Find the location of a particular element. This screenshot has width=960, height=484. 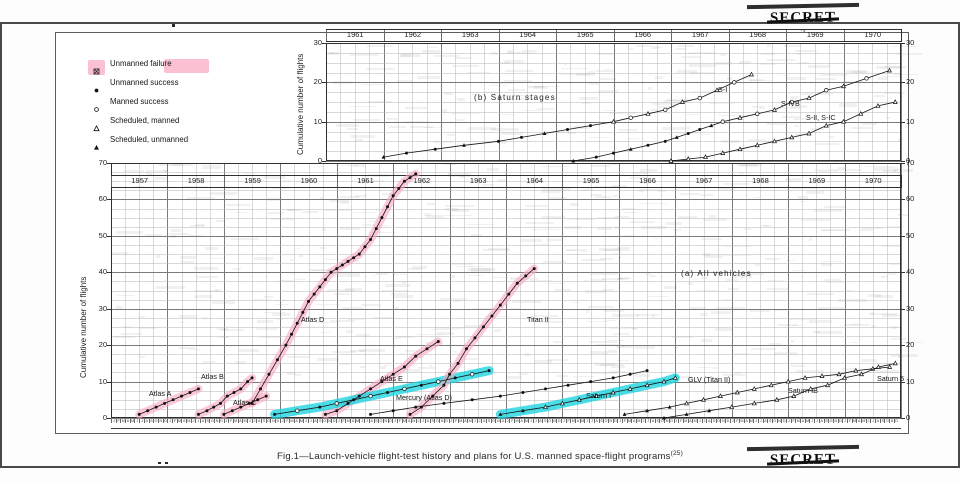

y-axis-tick-label: 50 is located at coordinates (910, 235).